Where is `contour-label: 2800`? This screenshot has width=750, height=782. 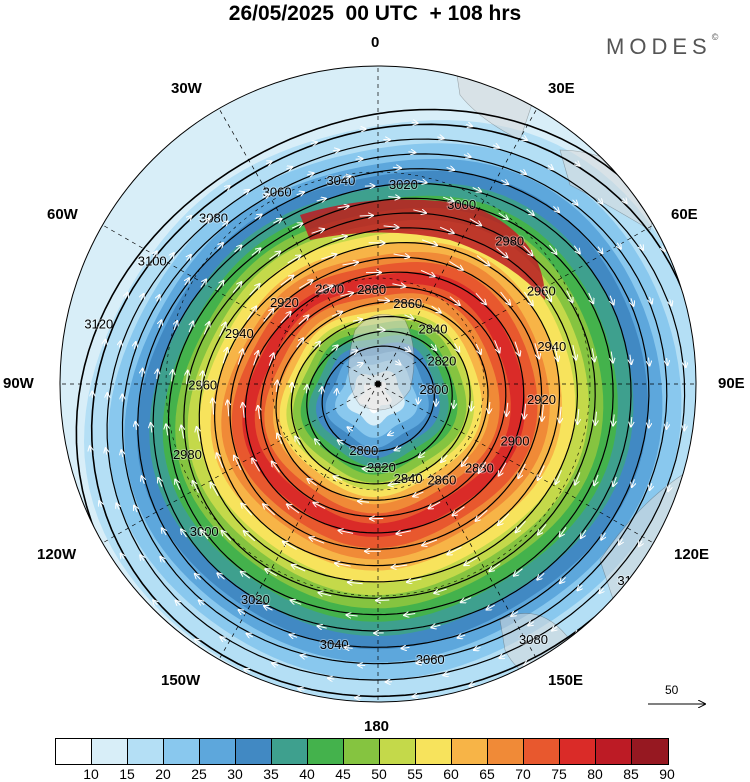 contour-label: 2800 is located at coordinates (363, 450).